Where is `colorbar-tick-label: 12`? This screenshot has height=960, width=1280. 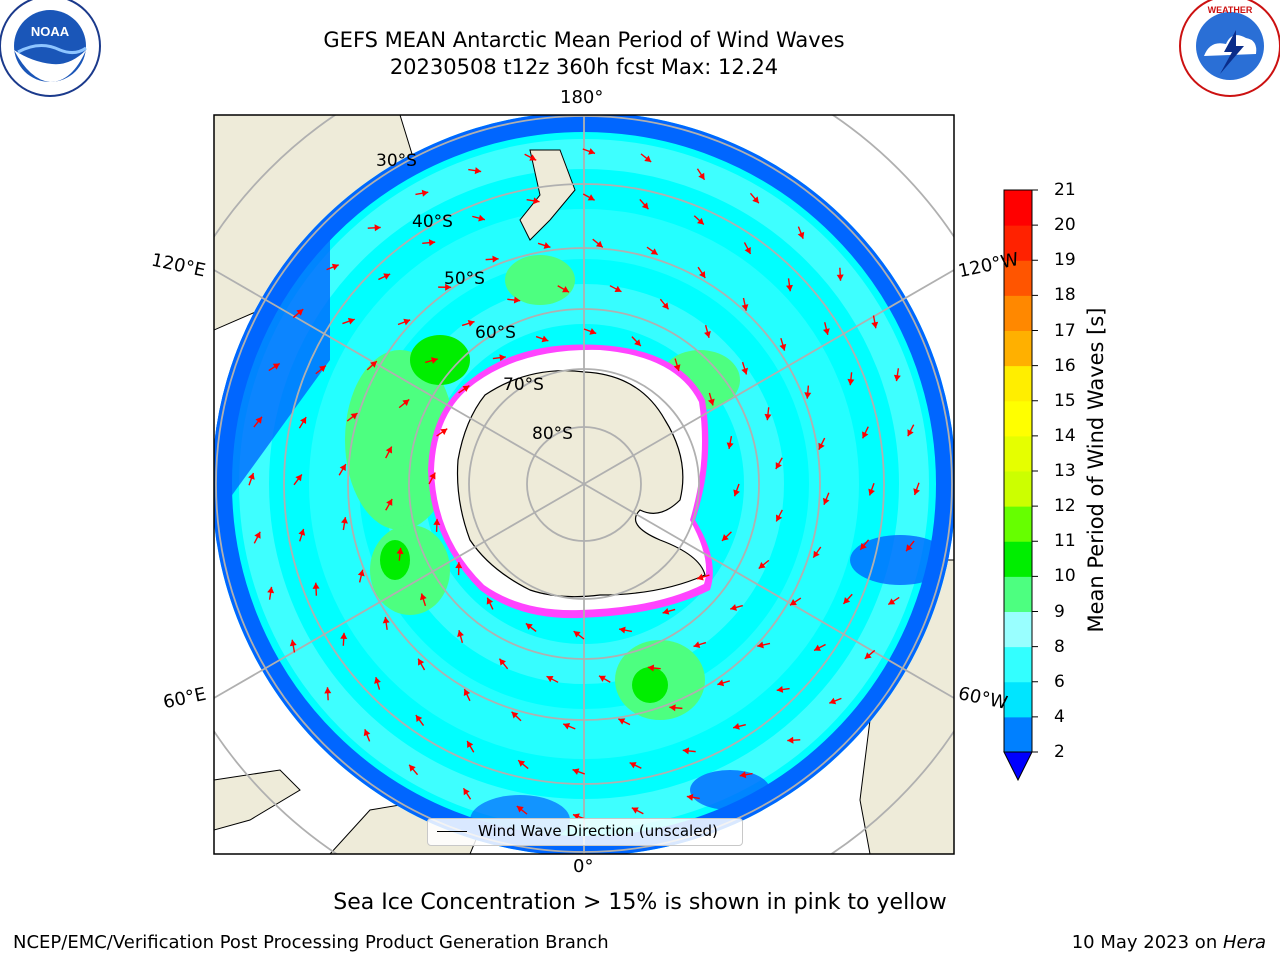 colorbar-tick-label: 12 is located at coordinates (1065, 506).